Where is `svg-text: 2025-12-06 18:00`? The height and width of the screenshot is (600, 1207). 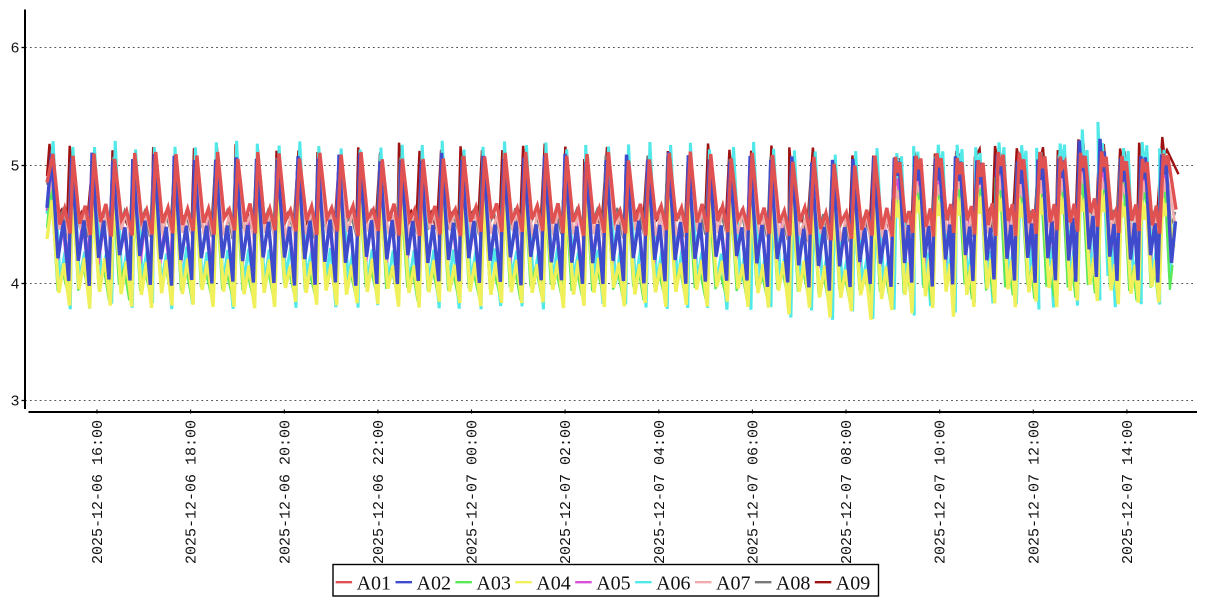
svg-text: 2025-12-06 18:00 is located at coordinates (192, 492).